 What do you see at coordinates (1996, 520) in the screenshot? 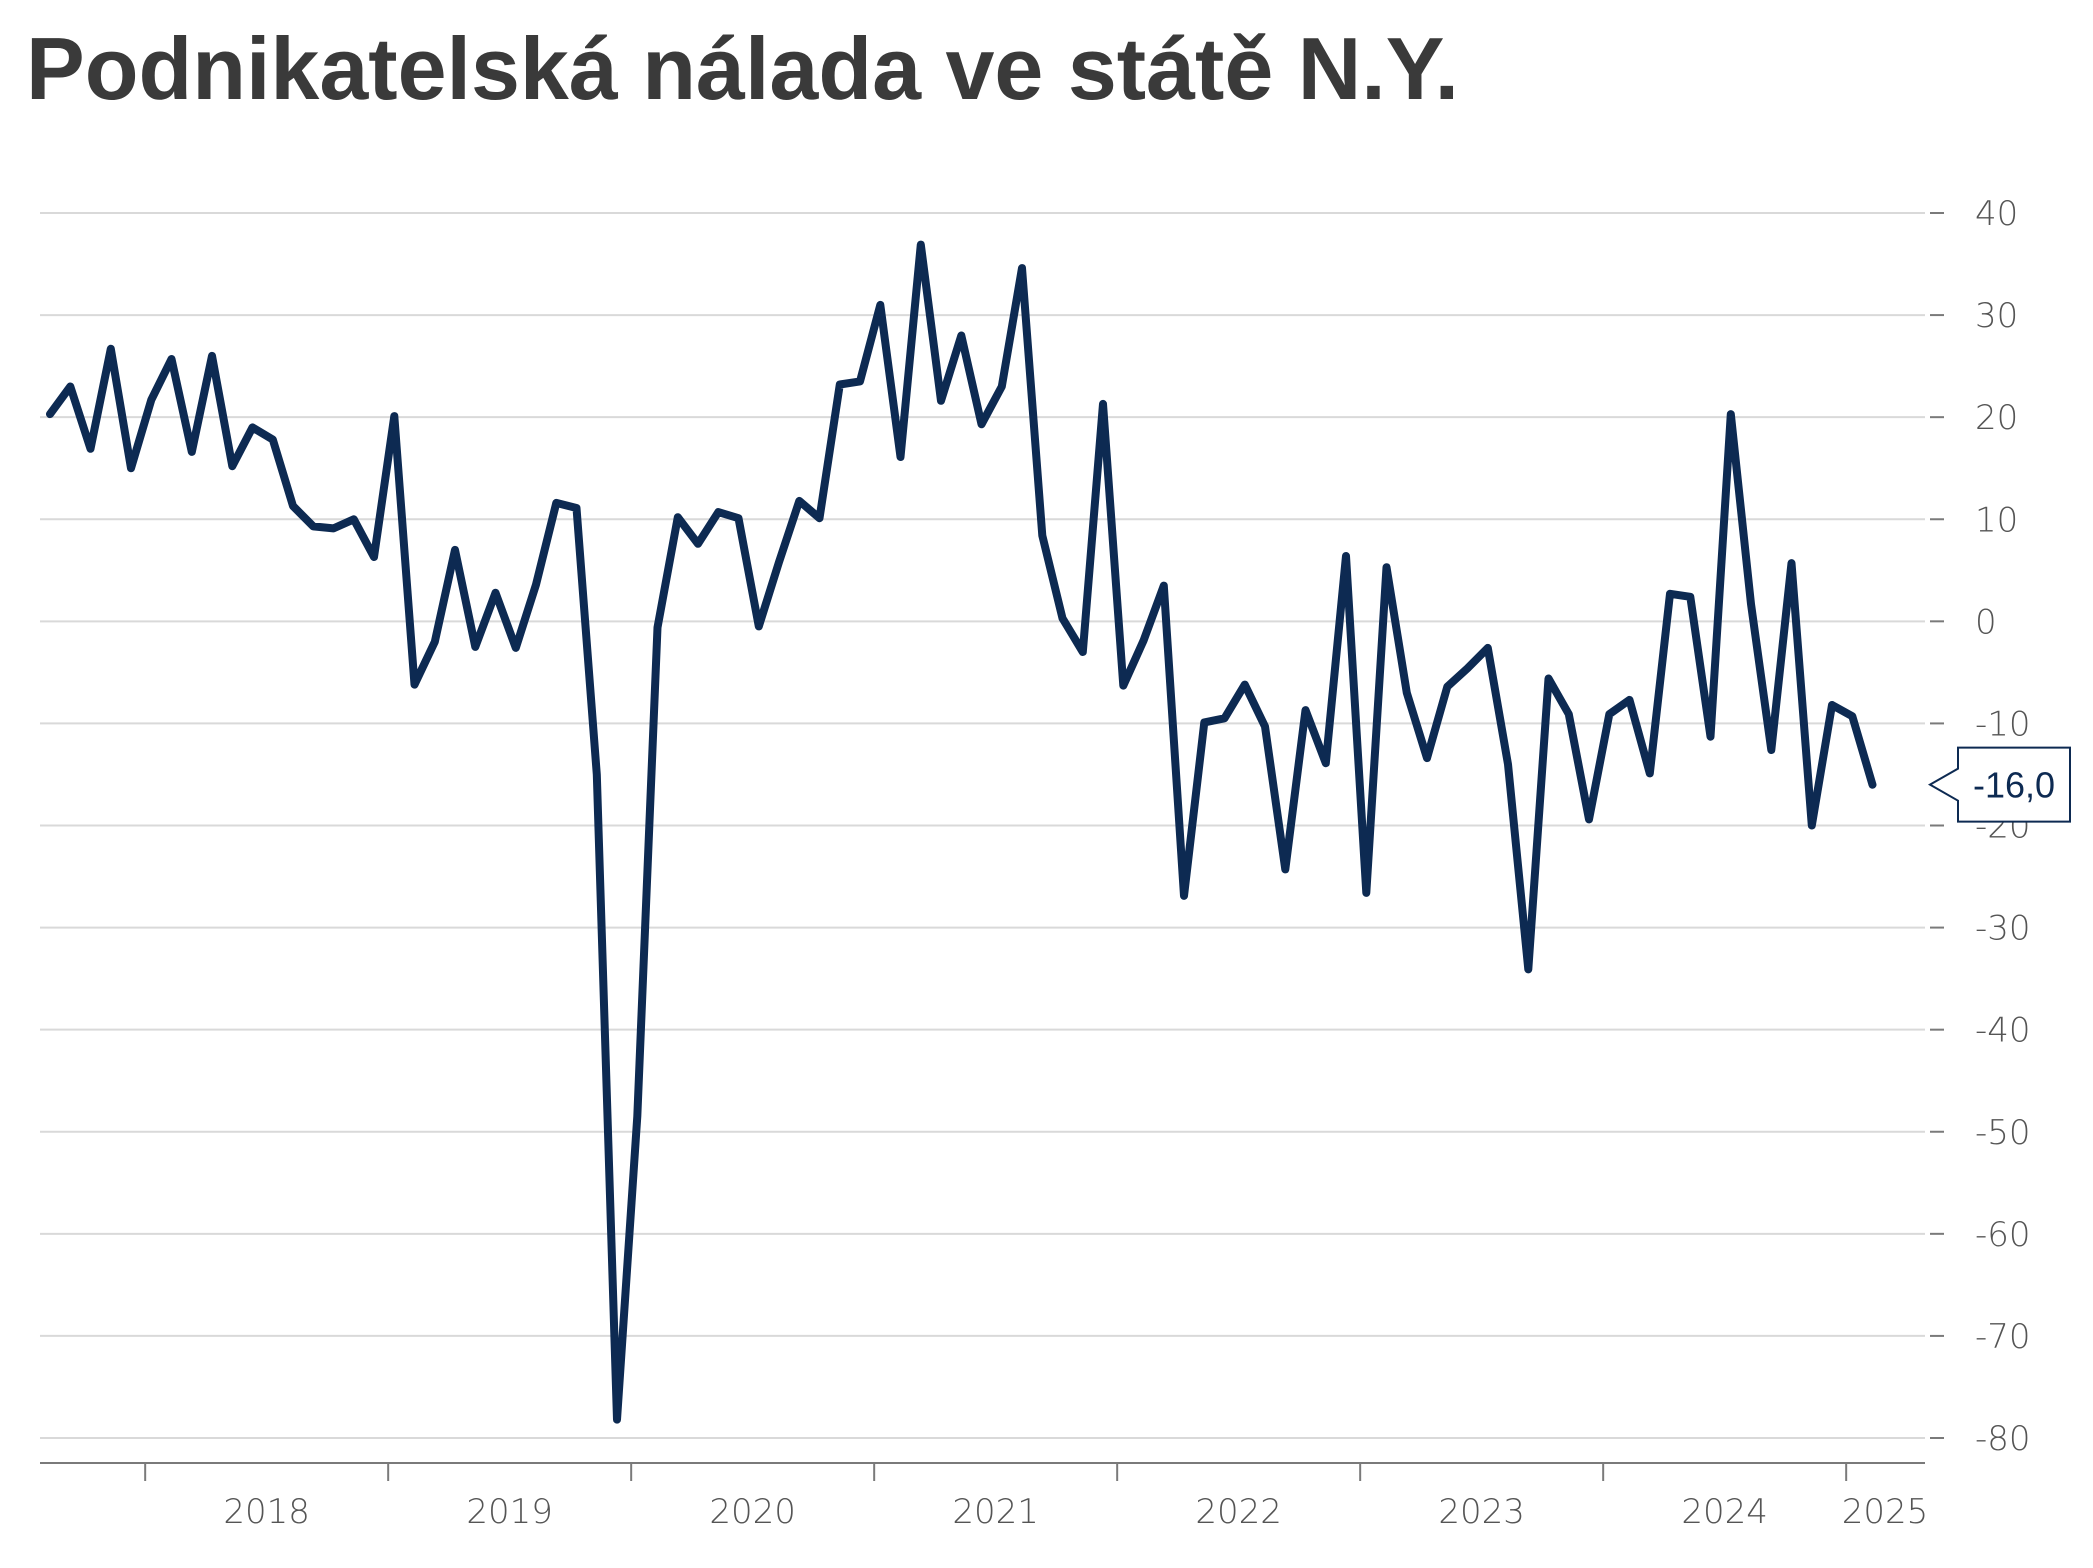
I see `y-tick-label: 10` at bounding box center [1996, 520].